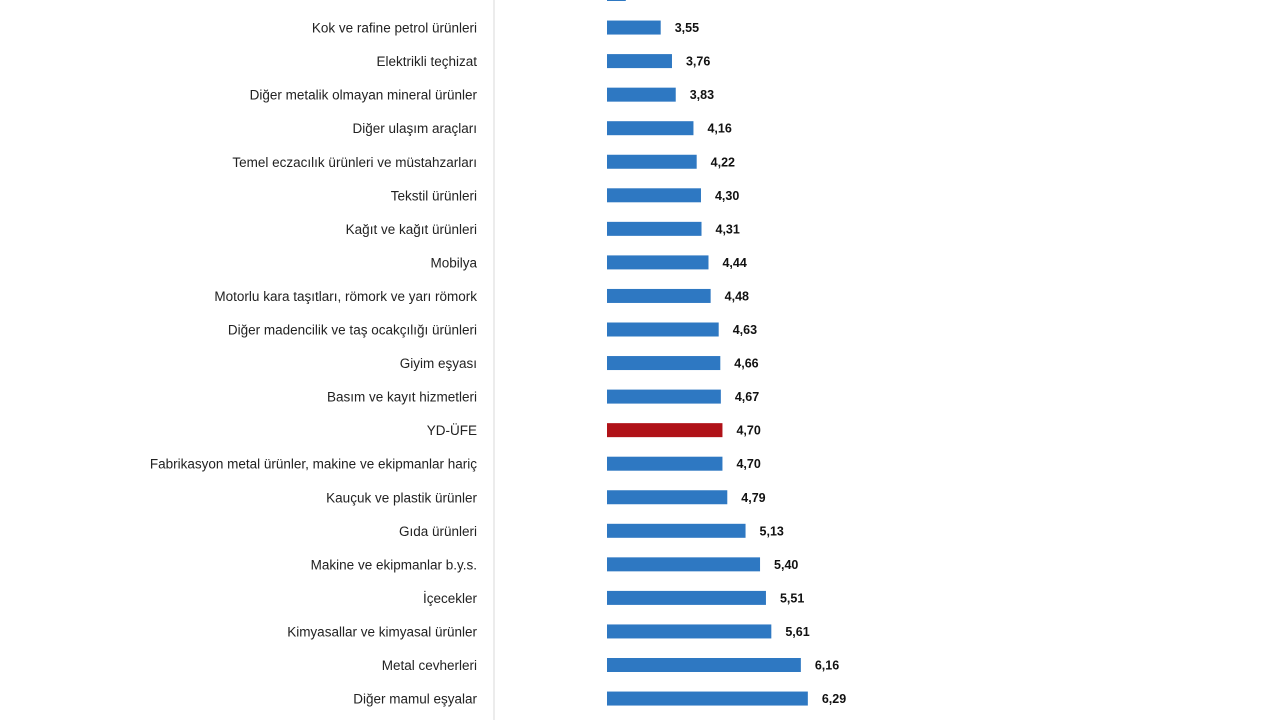 Image resolution: width=1280 pixels, height=720 pixels. I want to click on category-label: Giyim eşyası, so click(438, 363).